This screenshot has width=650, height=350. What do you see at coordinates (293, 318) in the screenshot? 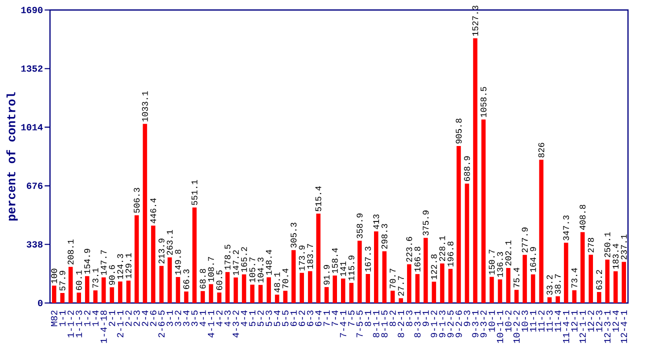
I see `x-tick-label: 6-1` at bounding box center [293, 318].